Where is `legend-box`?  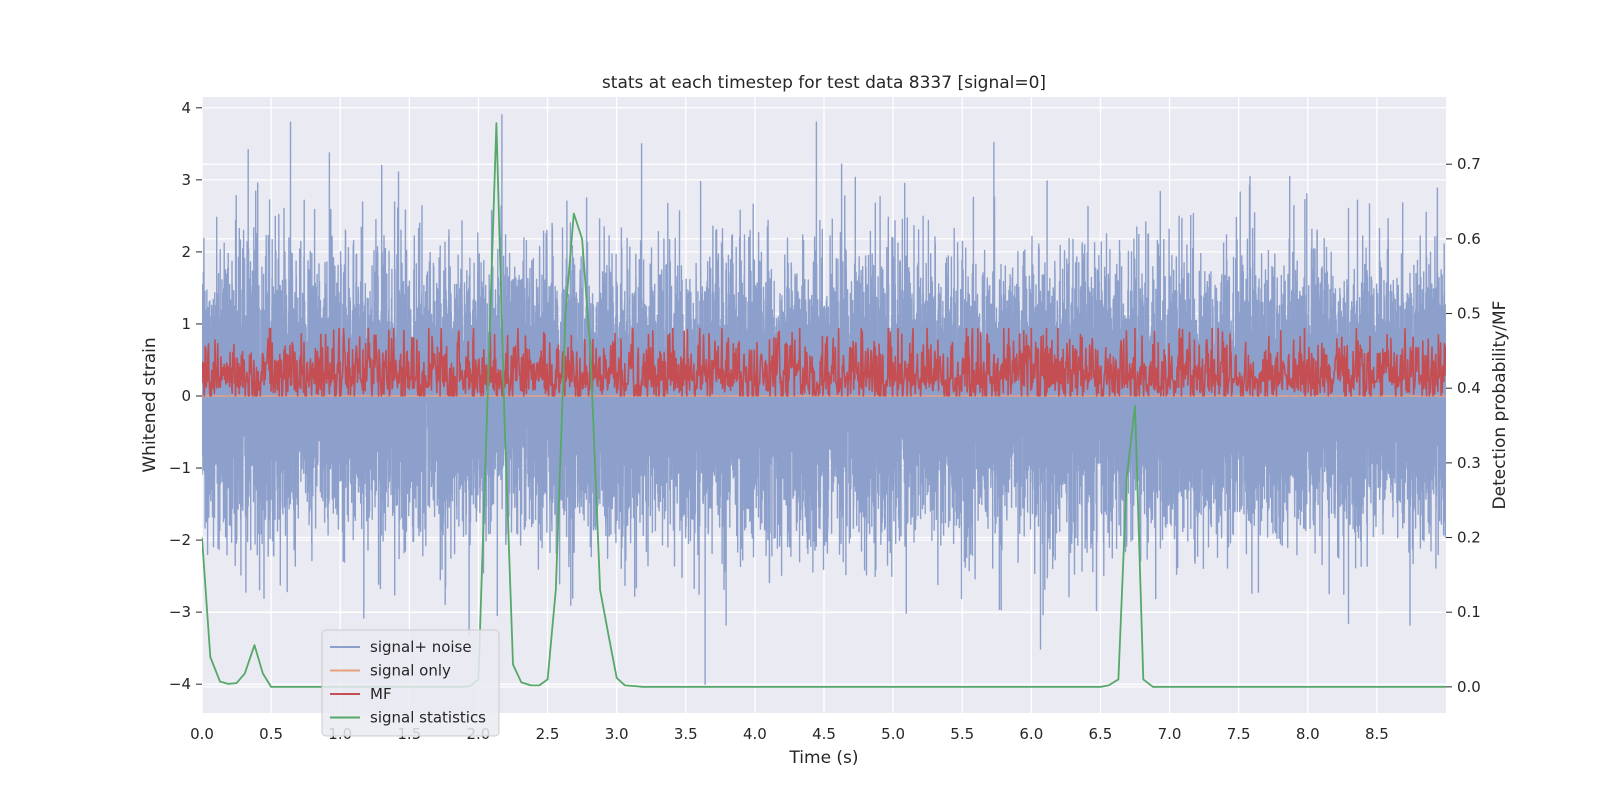
legend-box is located at coordinates (410, 683).